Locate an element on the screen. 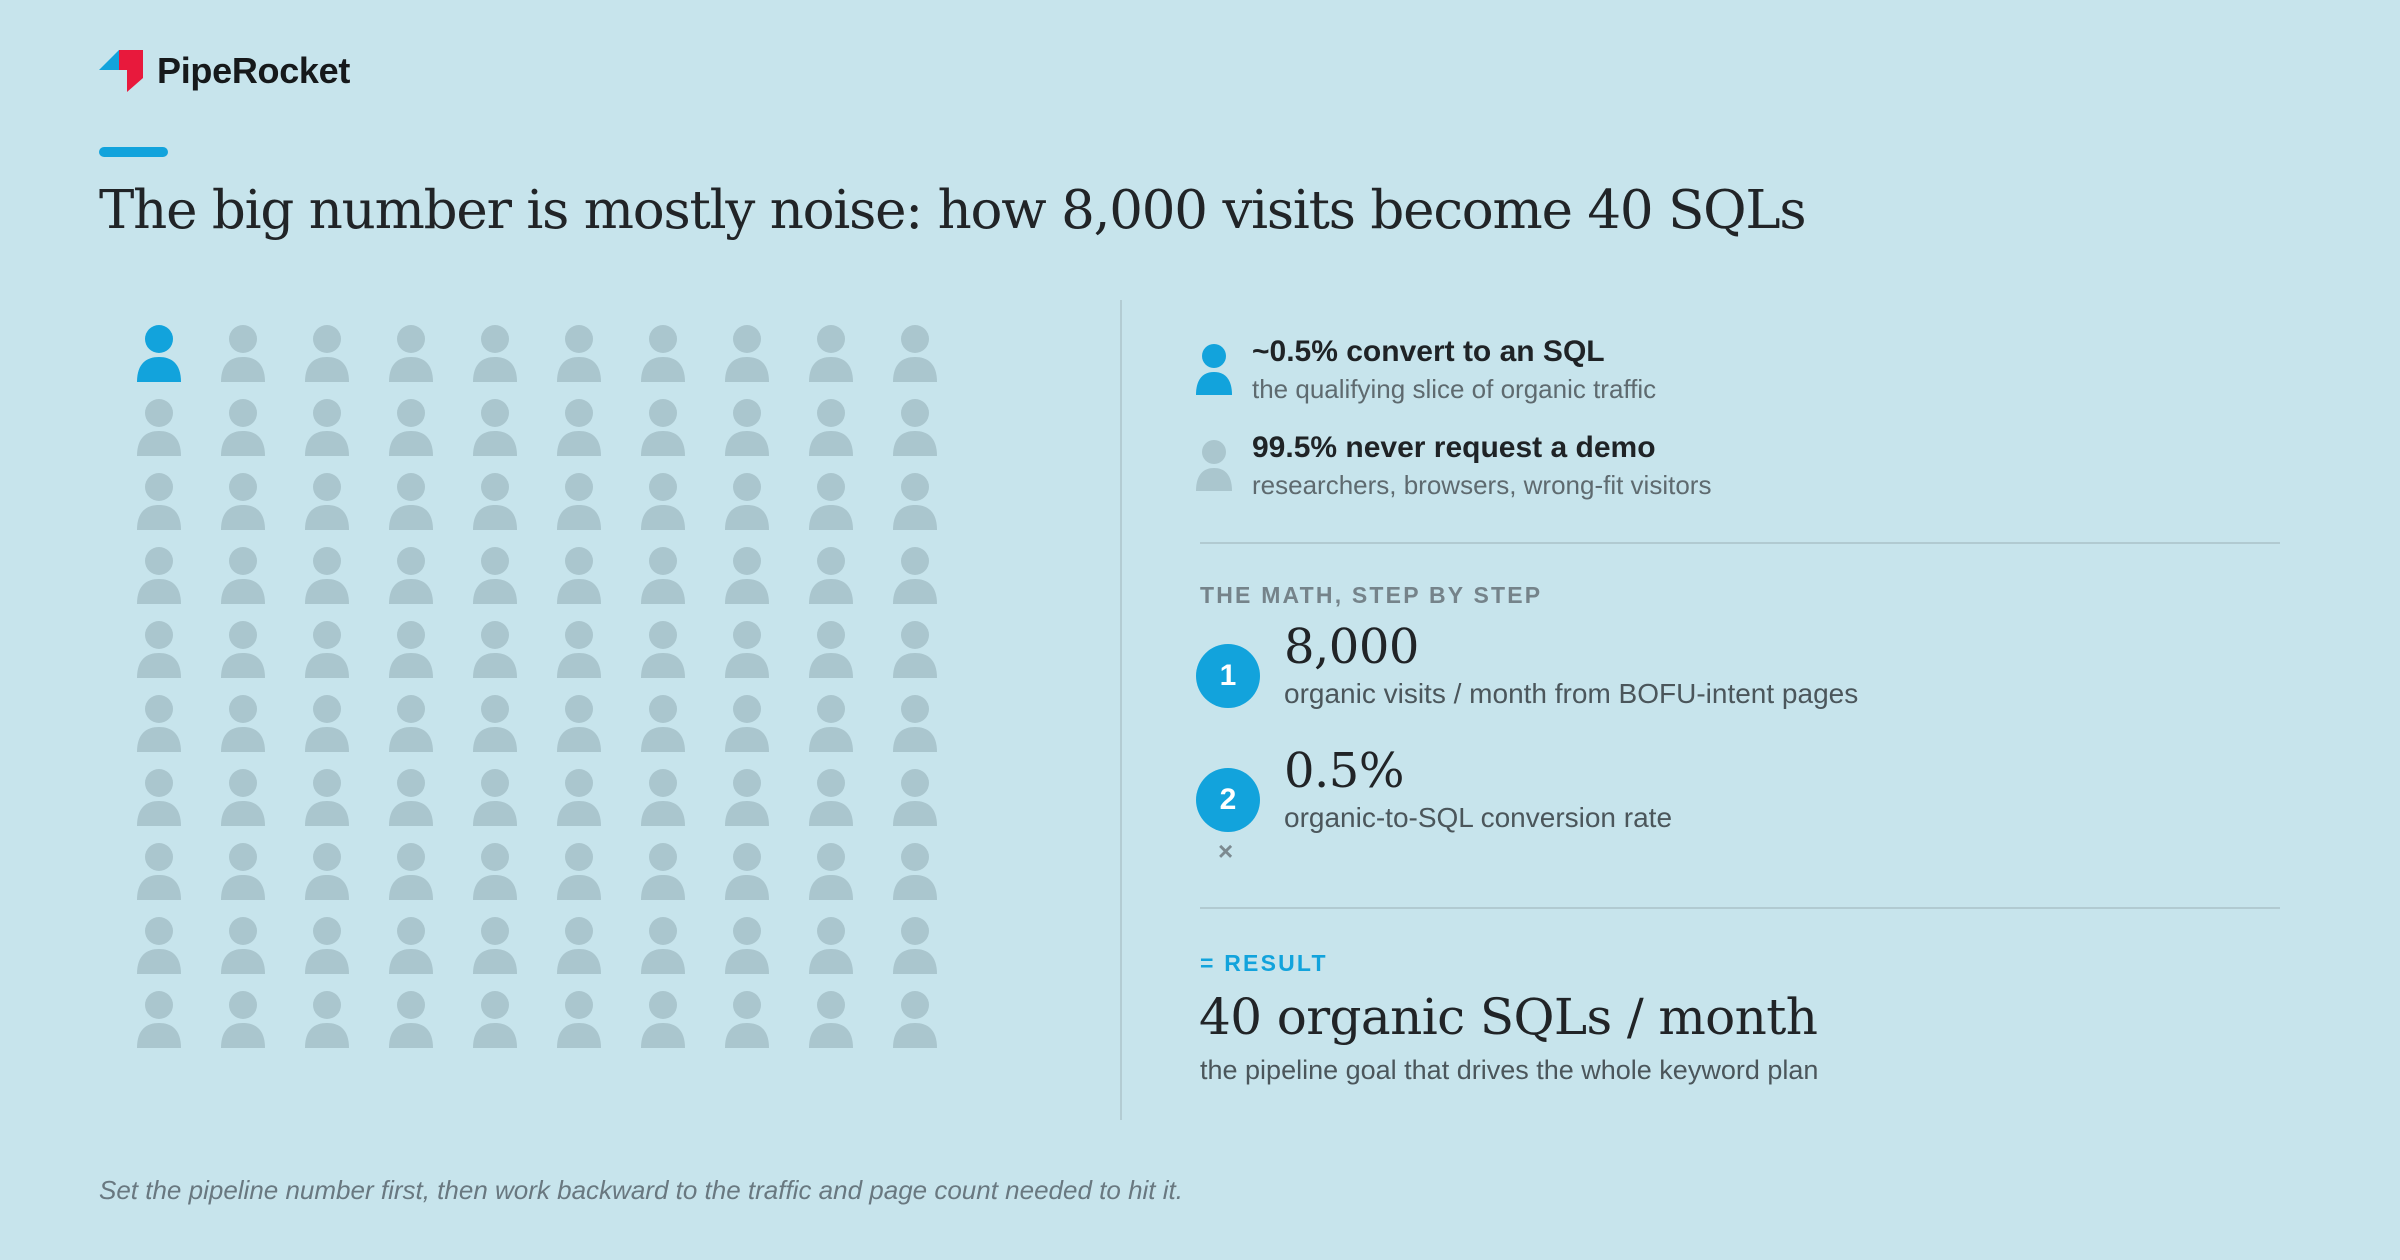 The height and width of the screenshot is (1260, 2400). step-description: organic-to-SQL conversion rate is located at coordinates (1478, 818).